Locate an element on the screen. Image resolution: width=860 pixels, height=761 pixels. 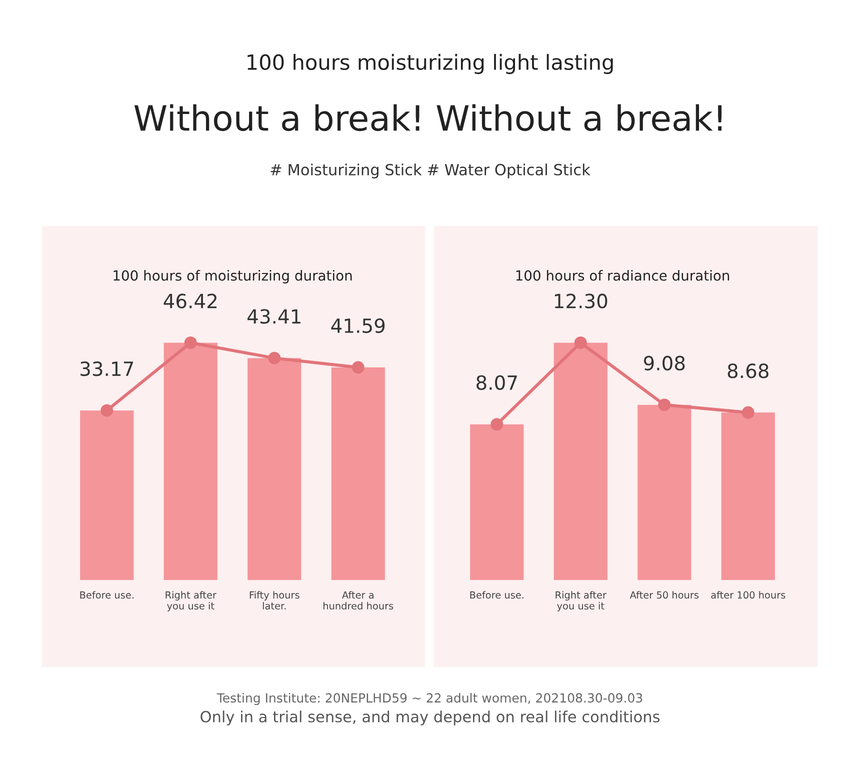
x-tick-label: After a hundred hours is located at coordinates (359, 600).